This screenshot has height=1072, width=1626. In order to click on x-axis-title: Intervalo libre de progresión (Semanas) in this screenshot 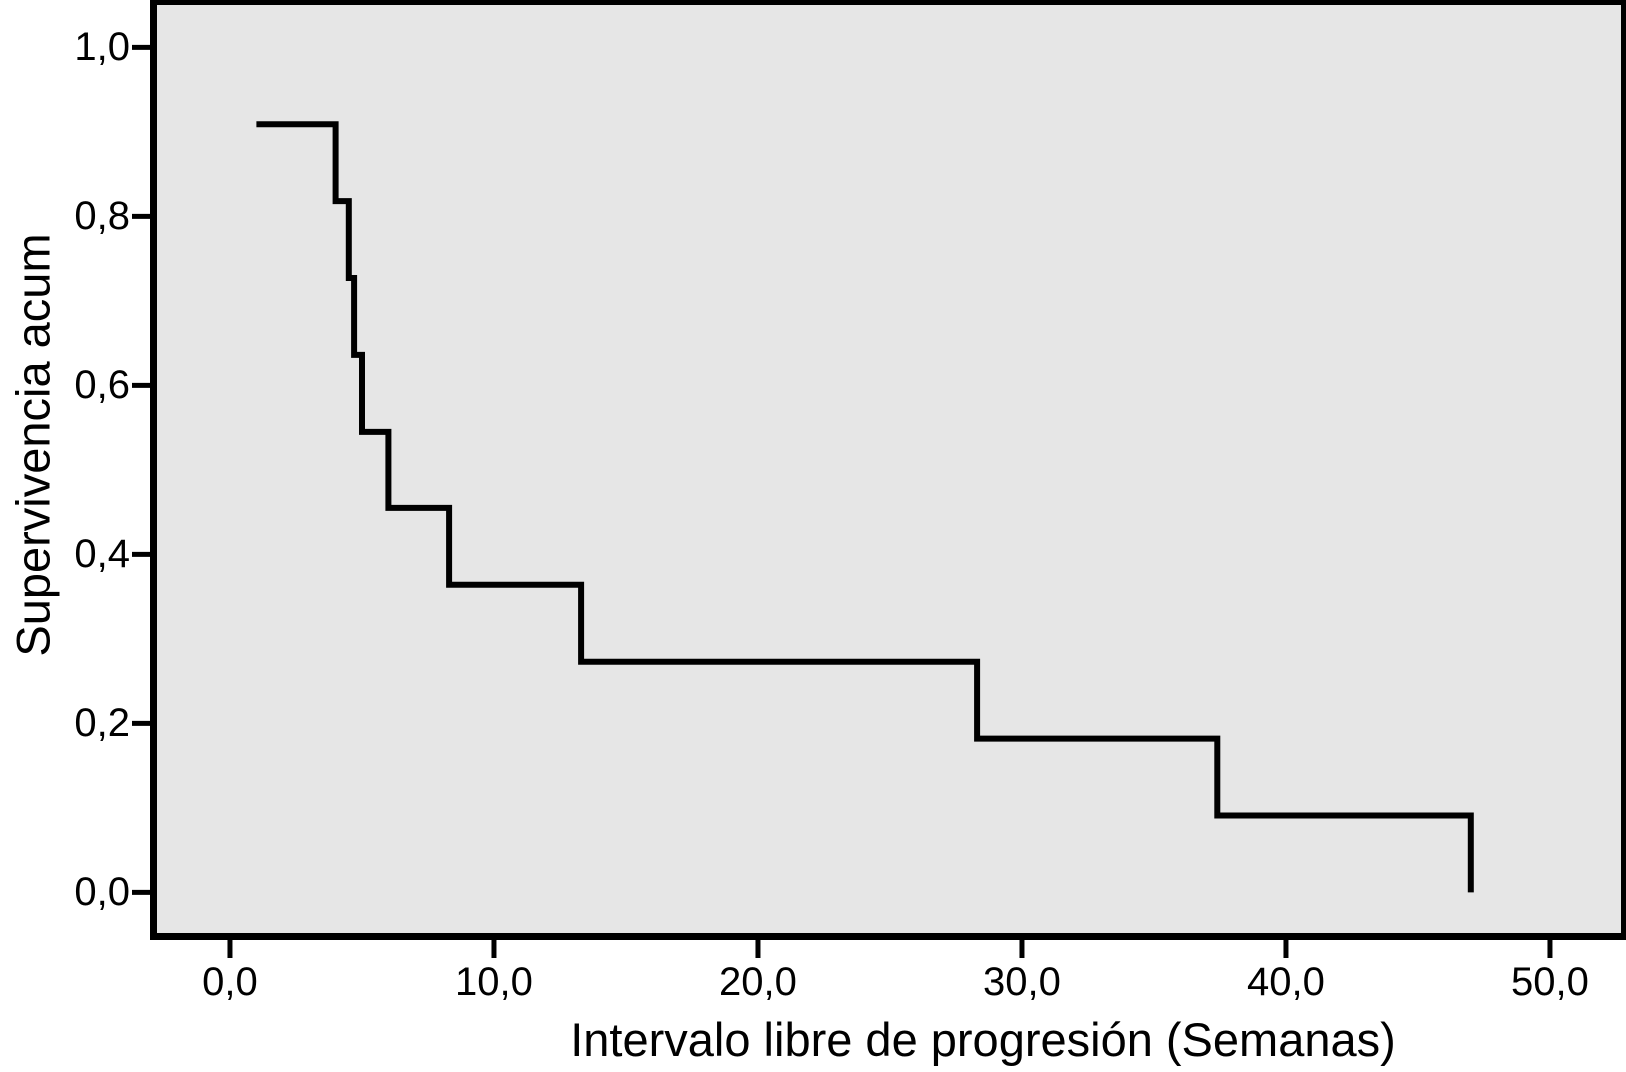, I will do `click(983, 1039)`.